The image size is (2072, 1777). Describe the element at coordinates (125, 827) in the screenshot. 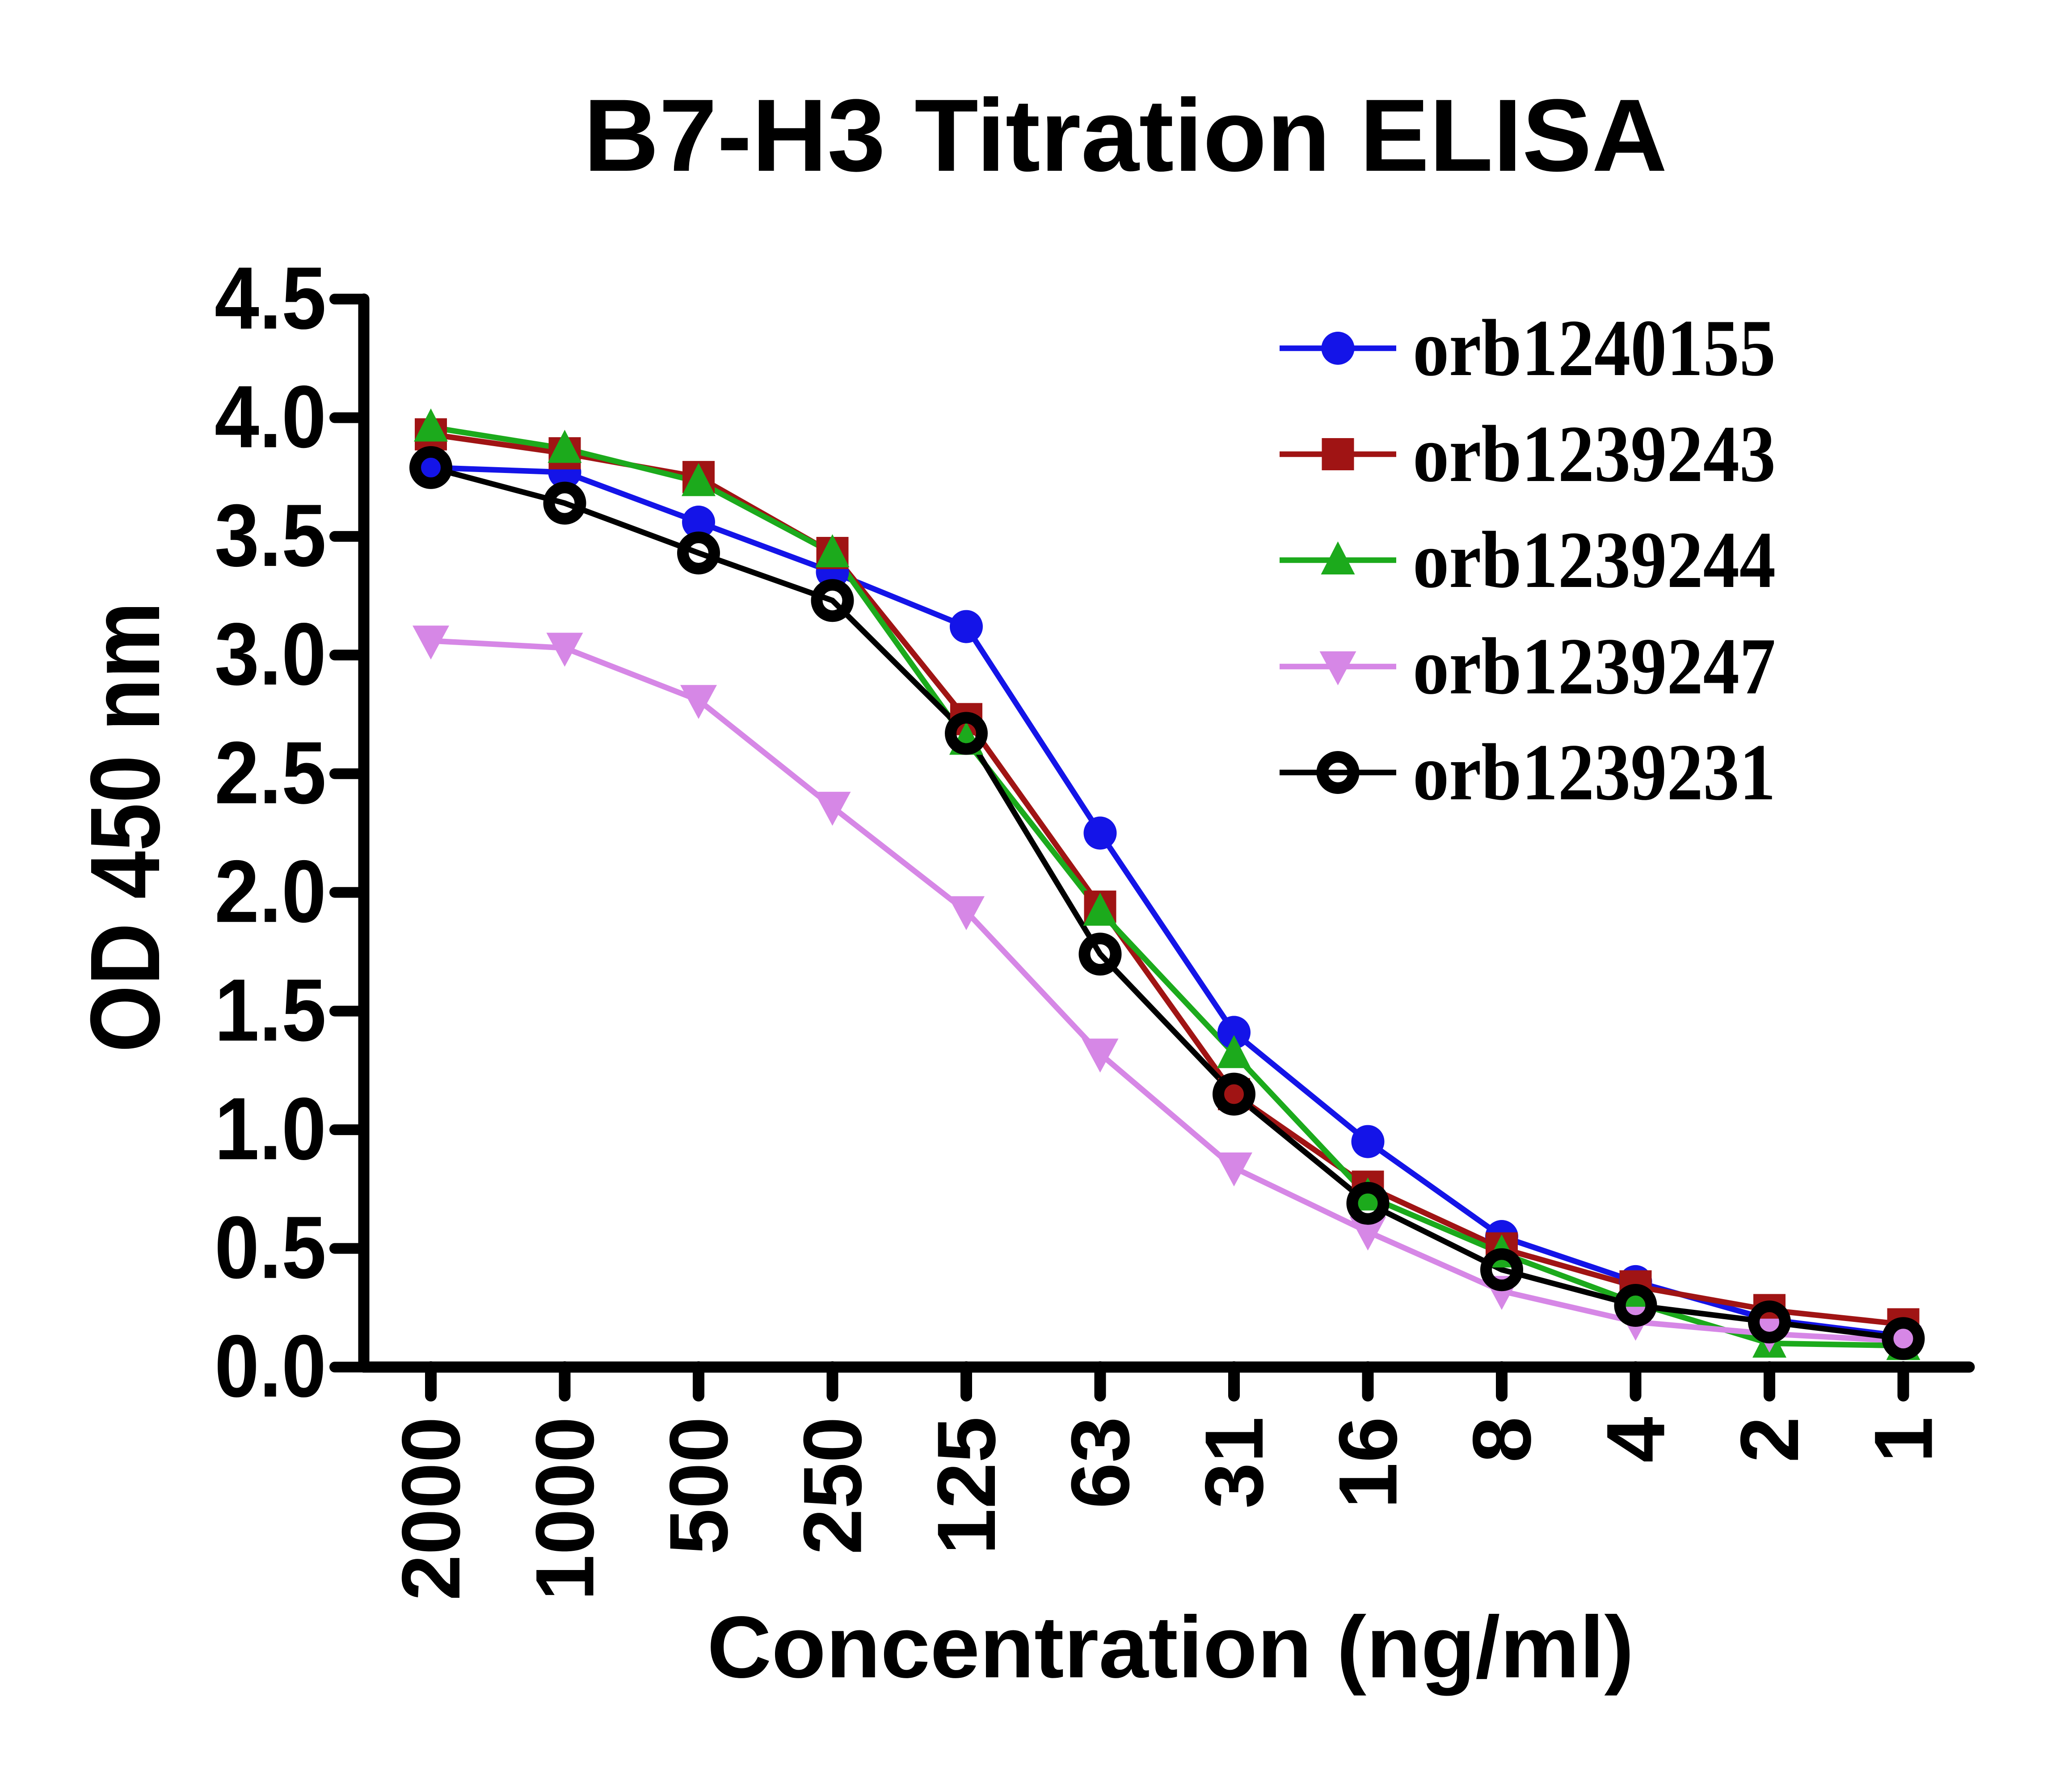

I see `svg-text: OD 450 nm` at that location.